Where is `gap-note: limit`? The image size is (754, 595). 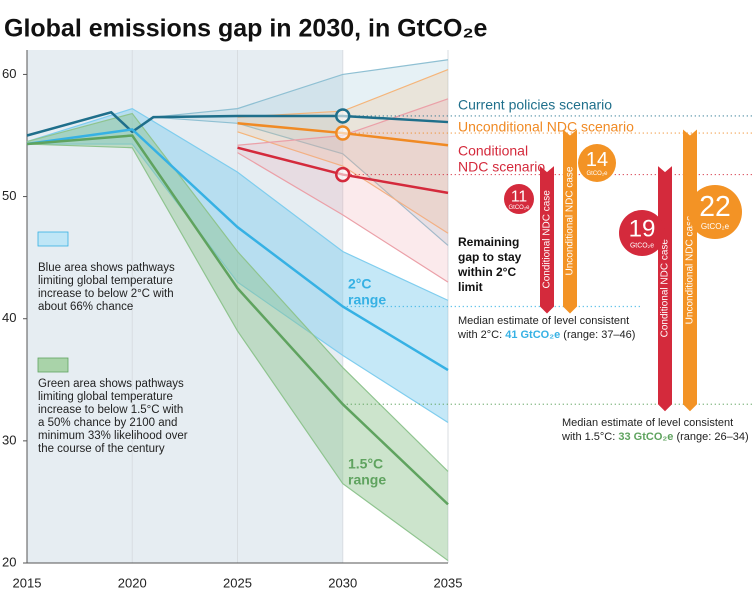
gap-note: limit is located at coordinates (470, 287).